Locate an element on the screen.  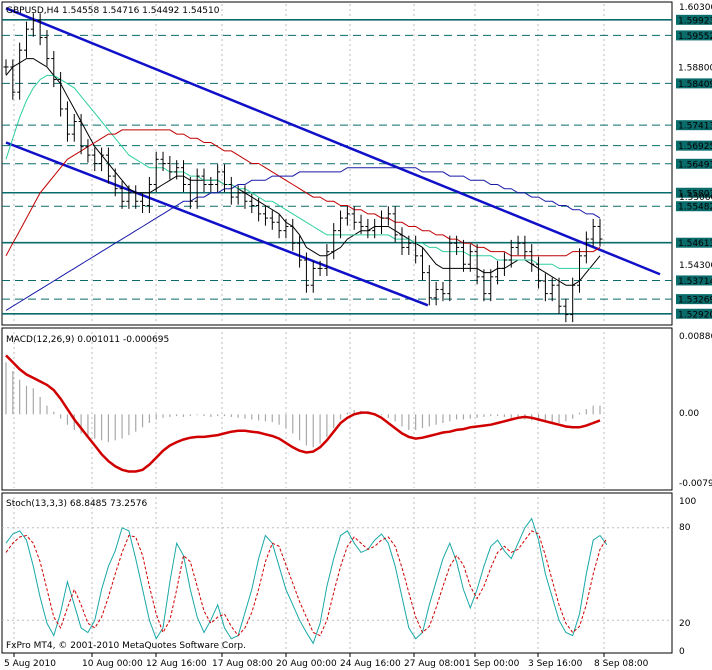
stoch-tick-label: 0 is located at coordinates (682, 652).